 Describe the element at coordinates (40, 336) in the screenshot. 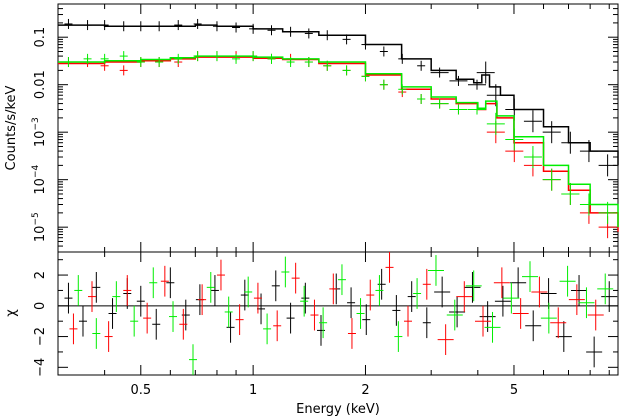

I see `residuals-y-tick-label: −2` at that location.